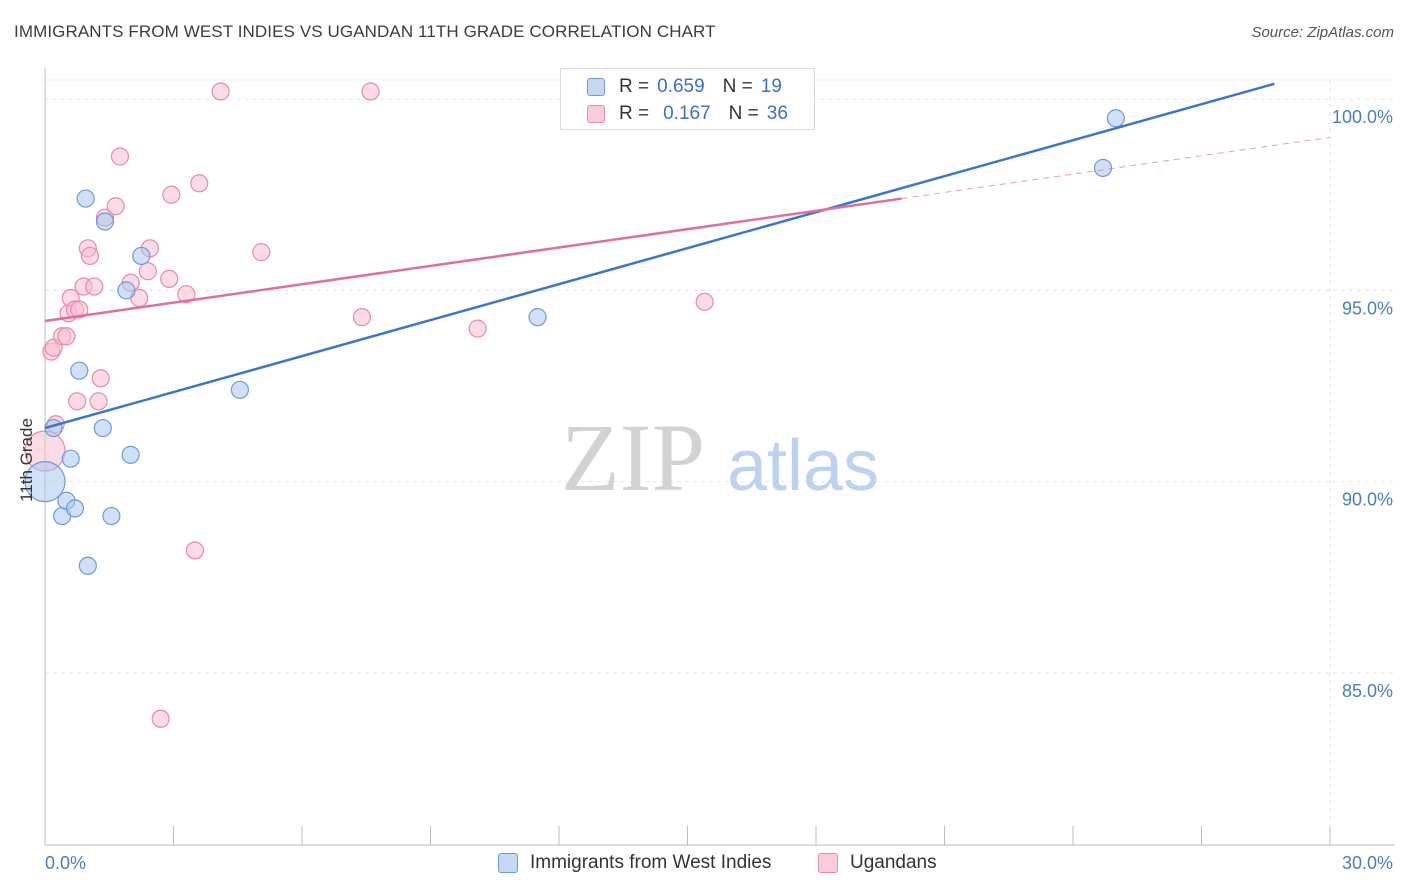 The width and height of the screenshot is (1406, 892). Describe the element at coordinates (633, 457) in the screenshot. I see `watermark-zip: ZIP` at that location.